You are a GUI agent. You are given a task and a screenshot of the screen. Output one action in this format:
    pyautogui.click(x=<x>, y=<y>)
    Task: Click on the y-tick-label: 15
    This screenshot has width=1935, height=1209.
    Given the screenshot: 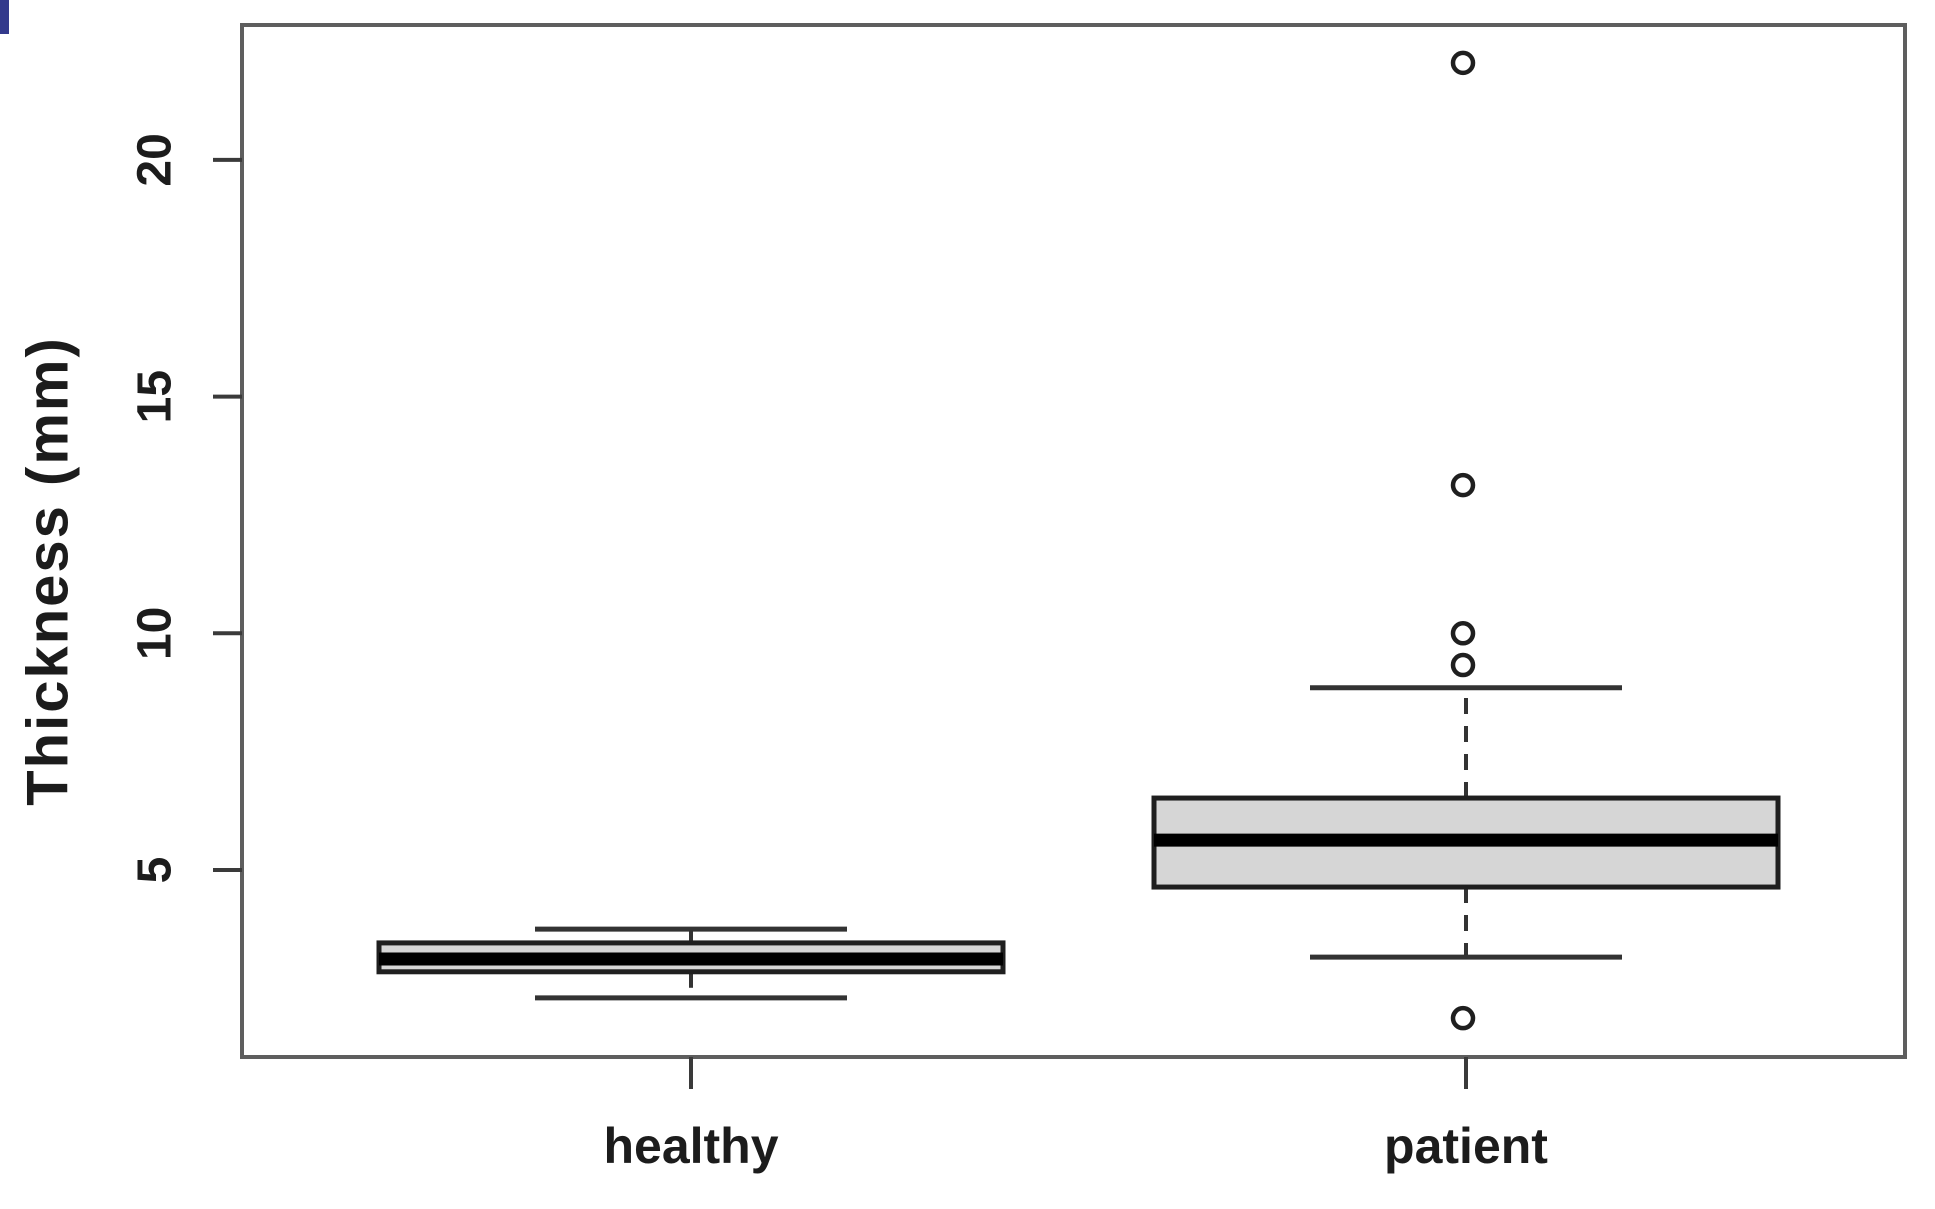 What is the action you would take?
    pyautogui.click(x=155, y=396)
    